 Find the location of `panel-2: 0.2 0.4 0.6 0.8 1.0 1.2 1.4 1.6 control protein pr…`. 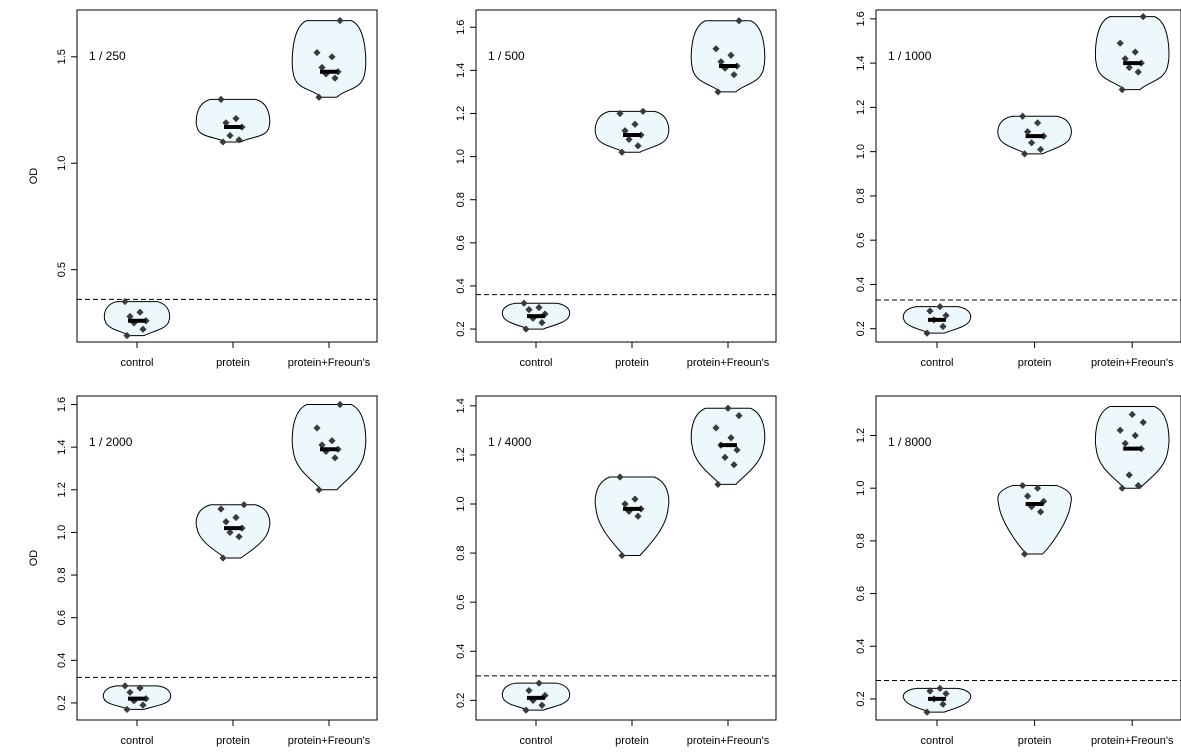

panel-2: 0.2 0.4 0.6 0.8 1.0 1.2 1.4 1.6 control protein pr… is located at coordinates (616, 189).